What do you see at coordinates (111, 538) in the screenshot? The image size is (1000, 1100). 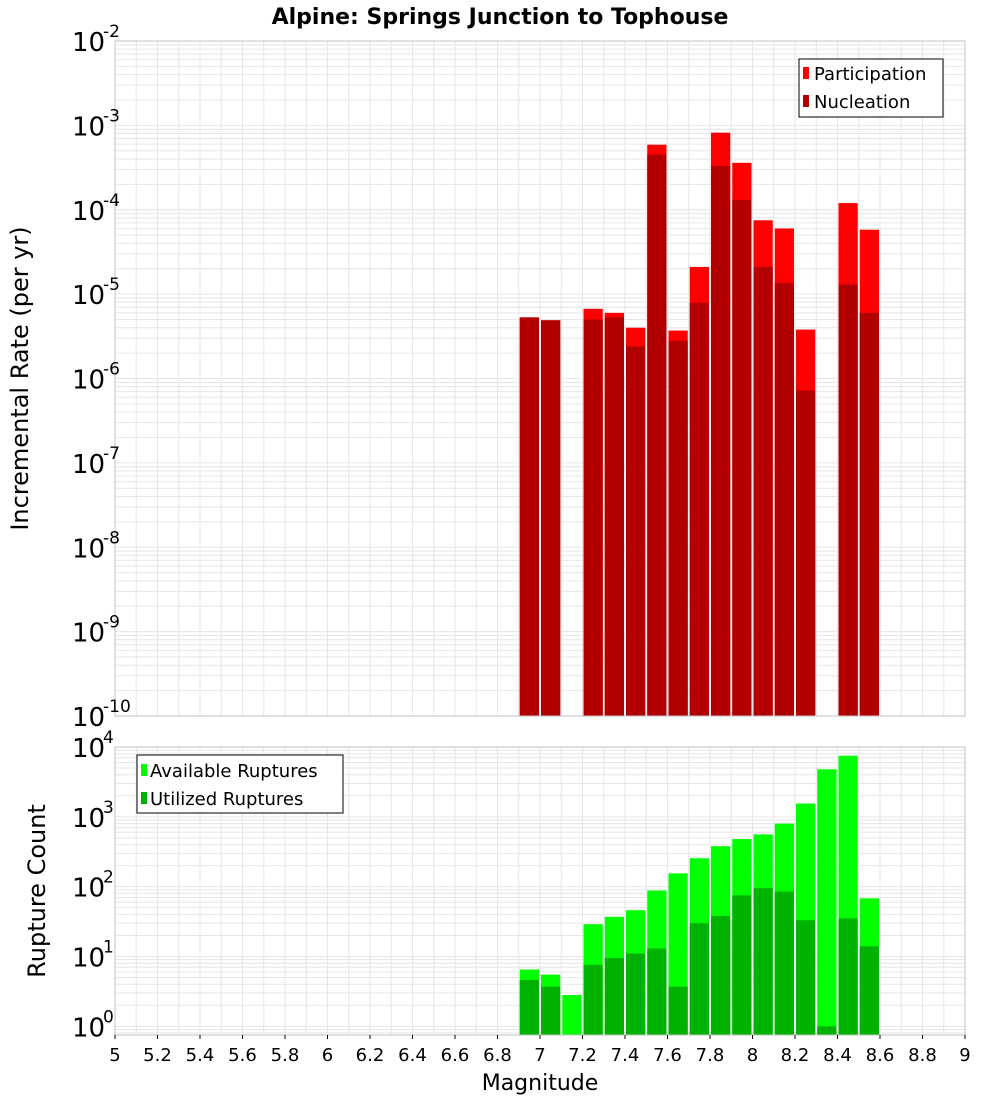 I see `y-tick-exponent: -8` at bounding box center [111, 538].